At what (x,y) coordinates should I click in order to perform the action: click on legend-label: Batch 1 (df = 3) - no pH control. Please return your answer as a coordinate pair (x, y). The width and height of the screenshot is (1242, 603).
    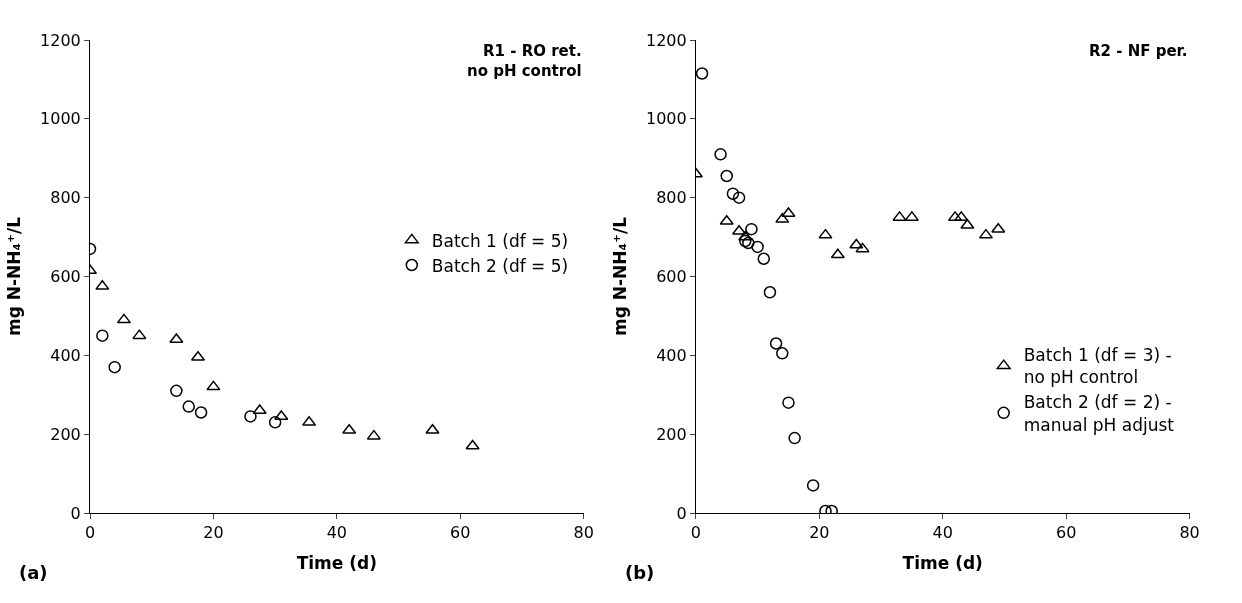
    Looking at the image, I should click on (1097, 366).